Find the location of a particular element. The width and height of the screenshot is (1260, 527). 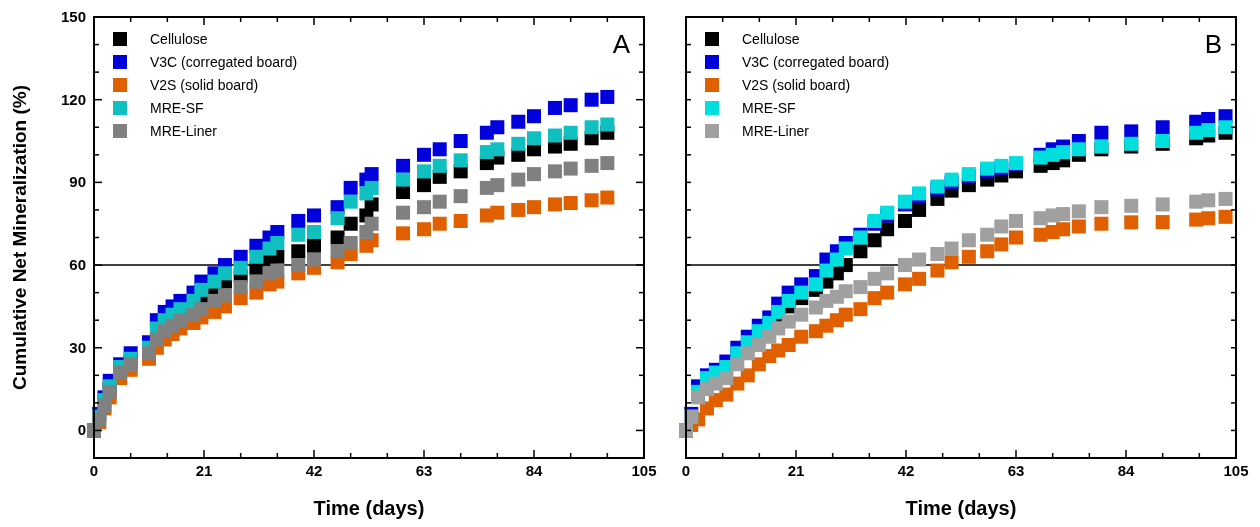

annotation: A is located at coordinates (621, 44).